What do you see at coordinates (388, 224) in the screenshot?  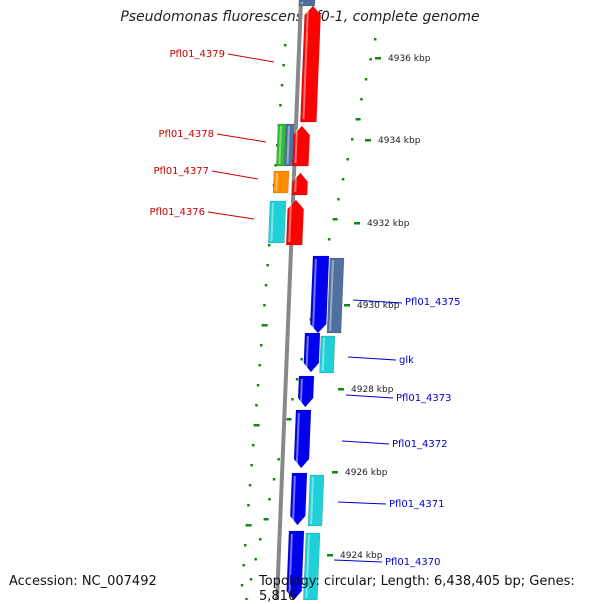 I see `tick-label: 4932 kbp` at bounding box center [388, 224].